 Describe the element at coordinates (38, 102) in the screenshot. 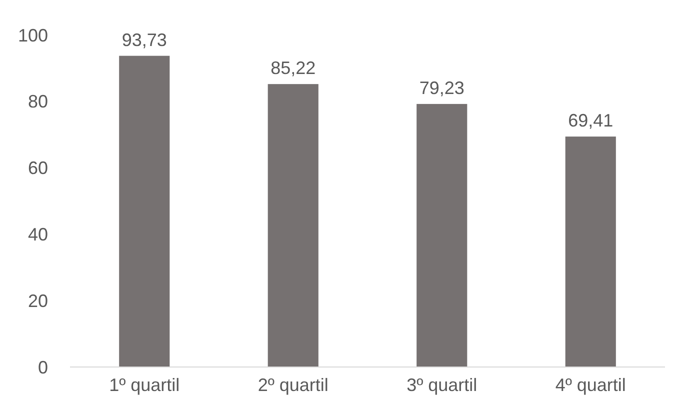

I see `y-tick-label: 80` at that location.